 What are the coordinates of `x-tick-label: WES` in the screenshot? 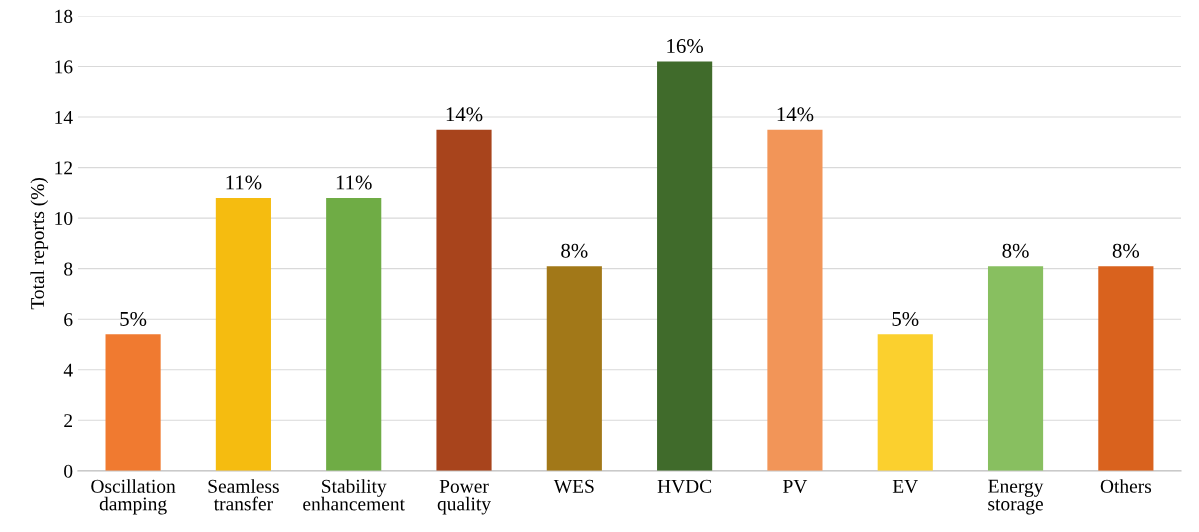 It's located at (573, 486).